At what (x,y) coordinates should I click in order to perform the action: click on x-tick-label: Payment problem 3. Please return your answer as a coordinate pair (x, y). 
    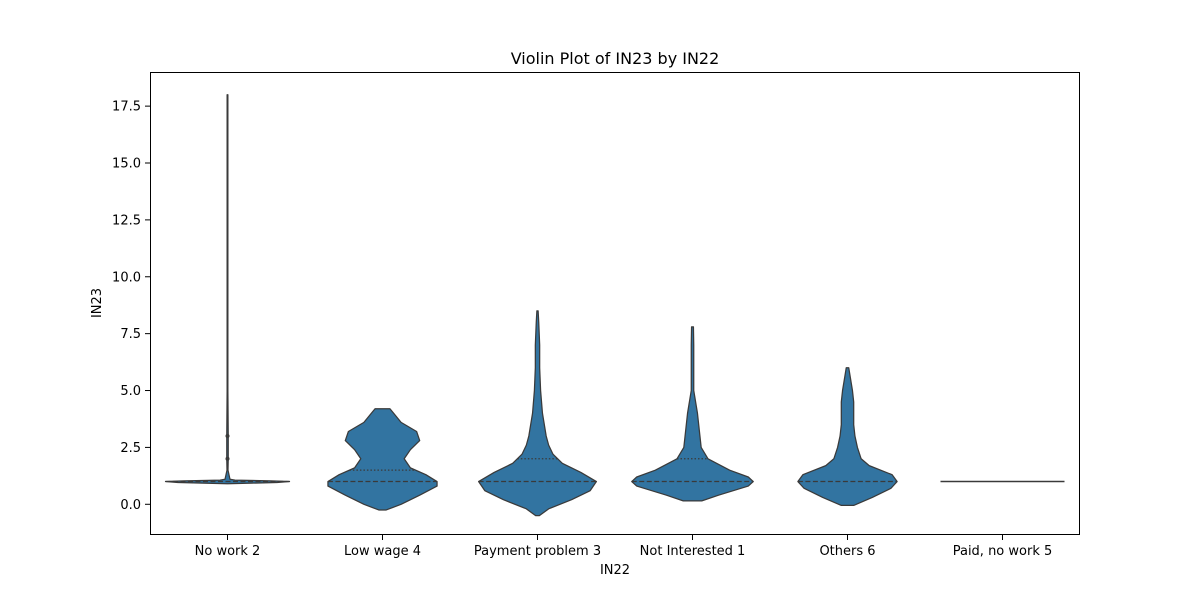
    Looking at the image, I should click on (537, 551).